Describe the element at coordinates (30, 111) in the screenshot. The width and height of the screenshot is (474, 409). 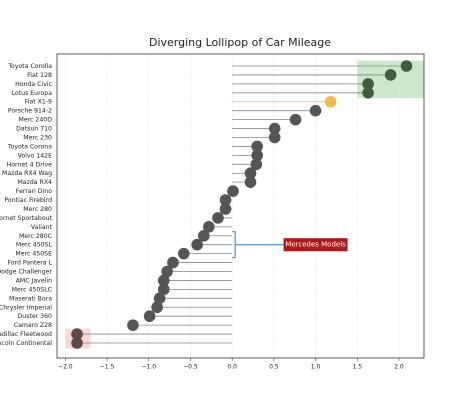
I see `y-tick-label: Porsche 914-2` at that location.